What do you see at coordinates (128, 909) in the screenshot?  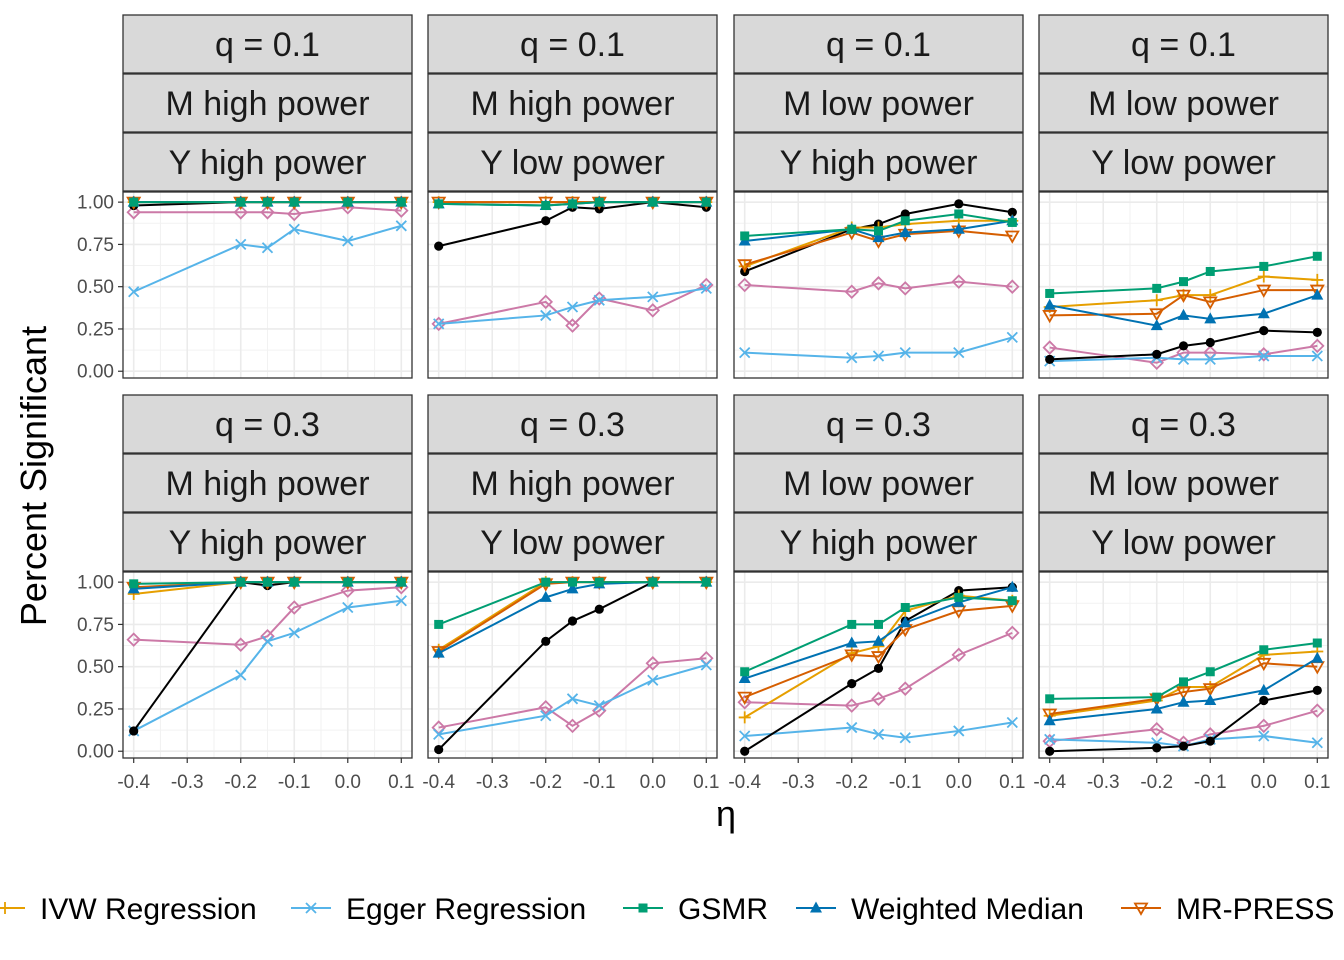 I see `legend-item-ivw: IVW Regression` at bounding box center [128, 909].